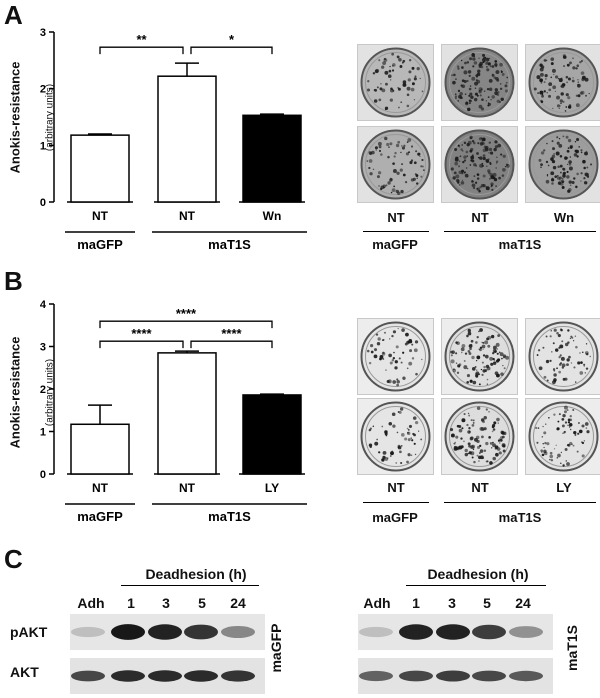  What do you see at coordinates (166, 603) in the screenshot?
I see `lane-label: 3` at bounding box center [166, 603].